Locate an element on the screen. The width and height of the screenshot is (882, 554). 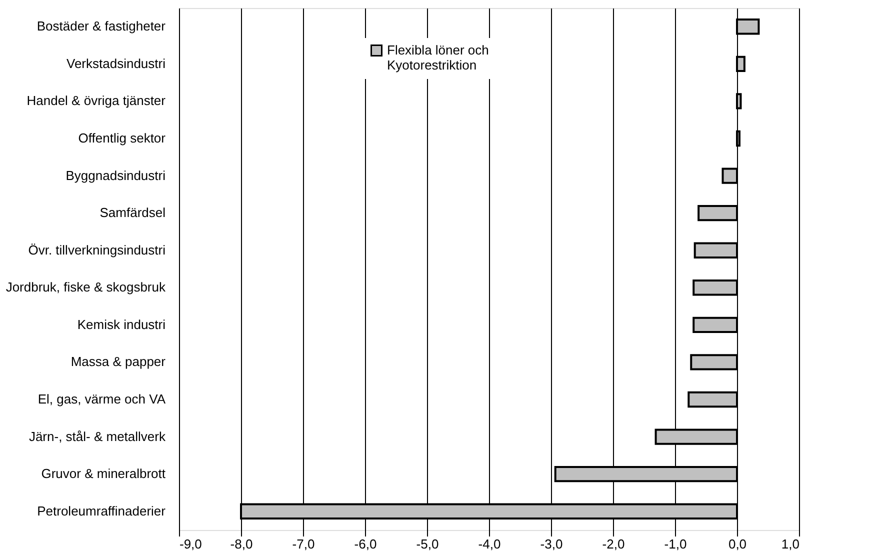
y-tick-label: Petroleumraffinaderier is located at coordinates (101, 510).